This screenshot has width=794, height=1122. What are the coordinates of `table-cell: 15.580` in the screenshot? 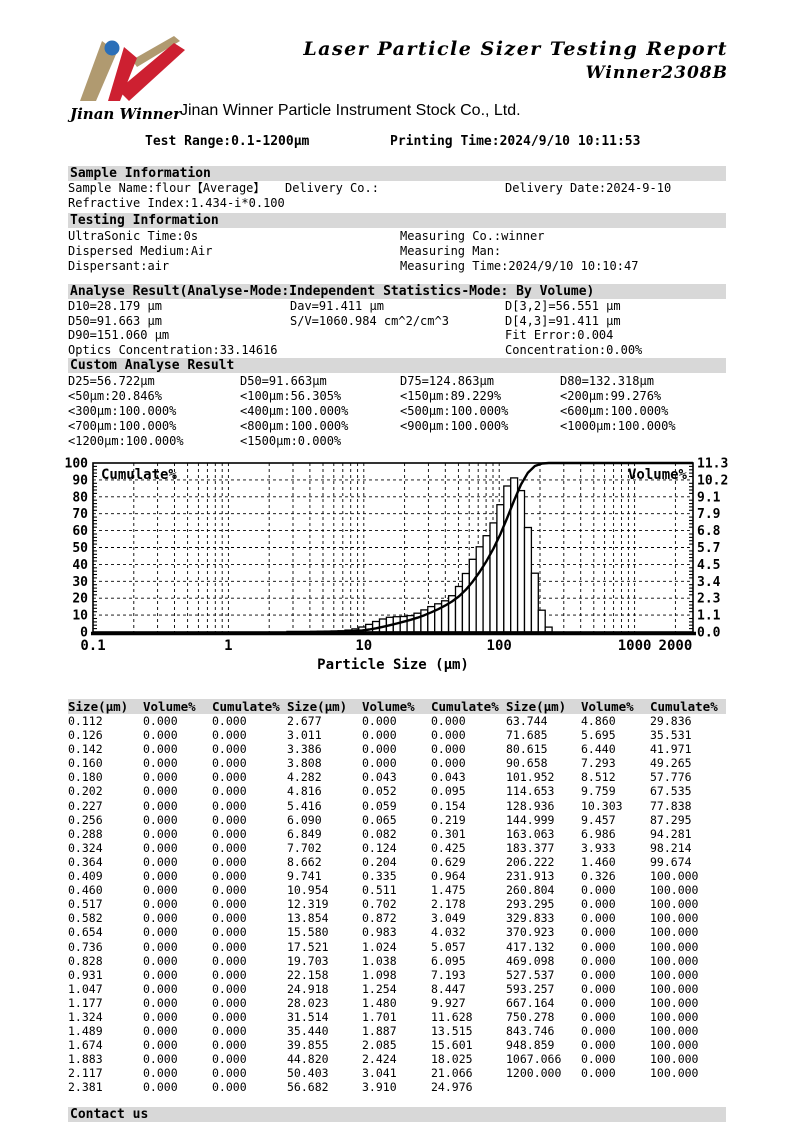 It's located at (308, 932).